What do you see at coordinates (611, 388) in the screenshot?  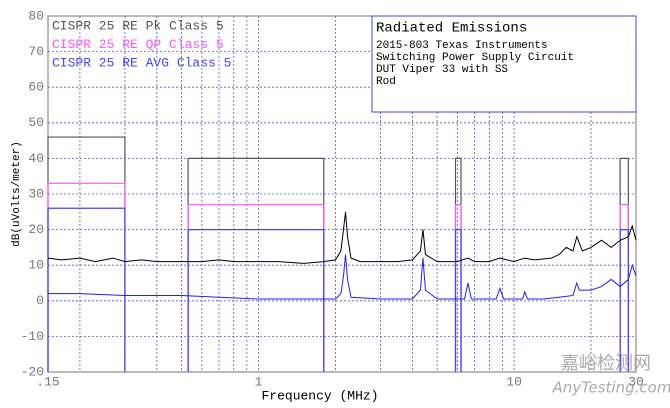 I see `watermark: AnyTesting.com` at bounding box center [611, 388].